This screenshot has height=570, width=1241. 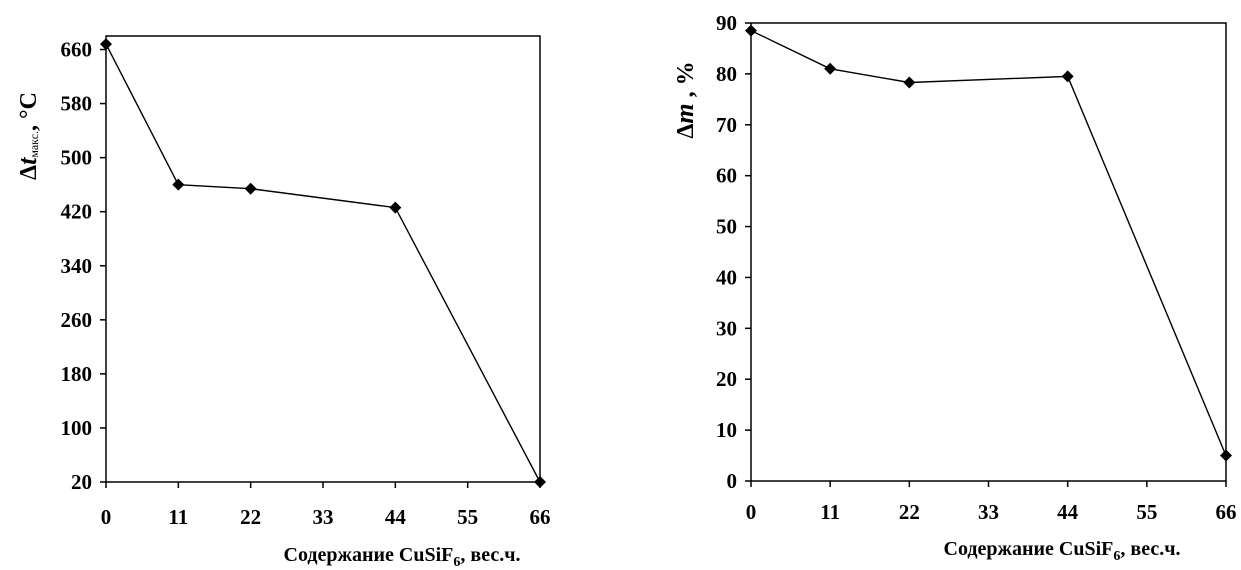 I want to click on x-axis-label-right: Содержание CuSiF6, вес.ч., so click(x=1062, y=551).